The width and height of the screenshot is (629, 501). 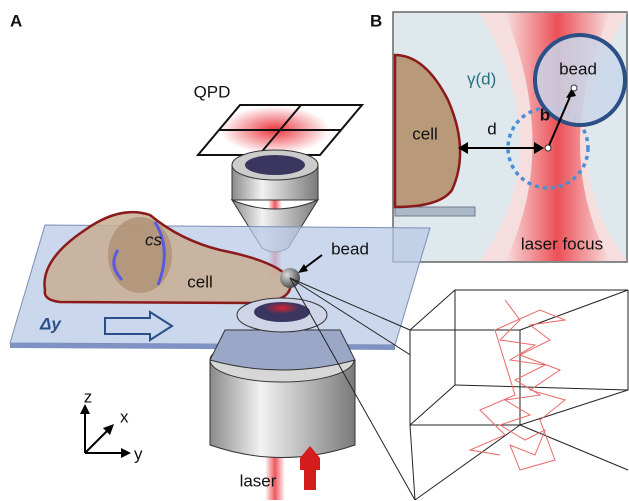 What do you see at coordinates (376, 20) in the screenshot?
I see `panel-label: B` at bounding box center [376, 20].